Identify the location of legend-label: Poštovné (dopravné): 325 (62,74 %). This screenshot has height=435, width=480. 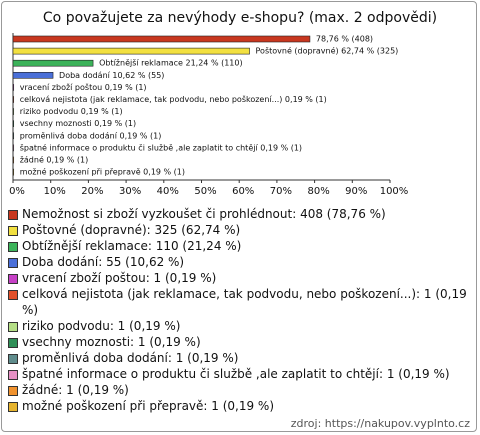
(131, 230).